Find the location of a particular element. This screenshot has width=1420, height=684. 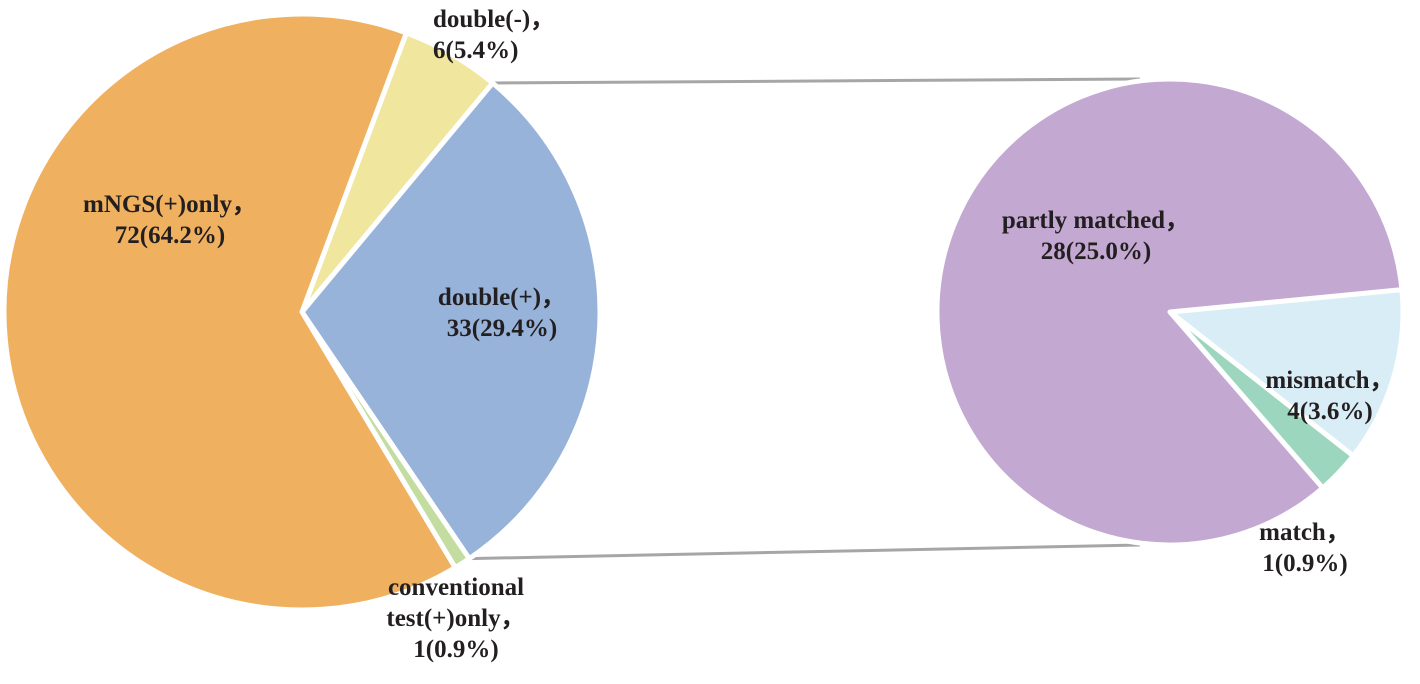

connector-line-top is located at coordinates (816, 81).